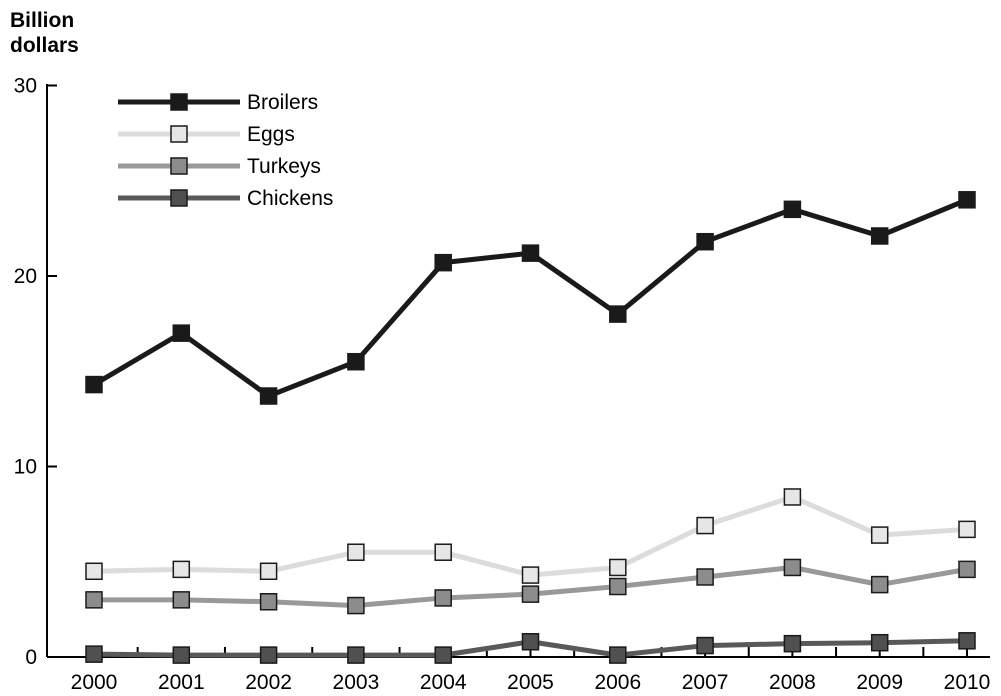 The height and width of the screenshot is (696, 1001). What do you see at coordinates (218, 102) in the screenshot?
I see `legend-item-broilers: Broilers` at bounding box center [218, 102].